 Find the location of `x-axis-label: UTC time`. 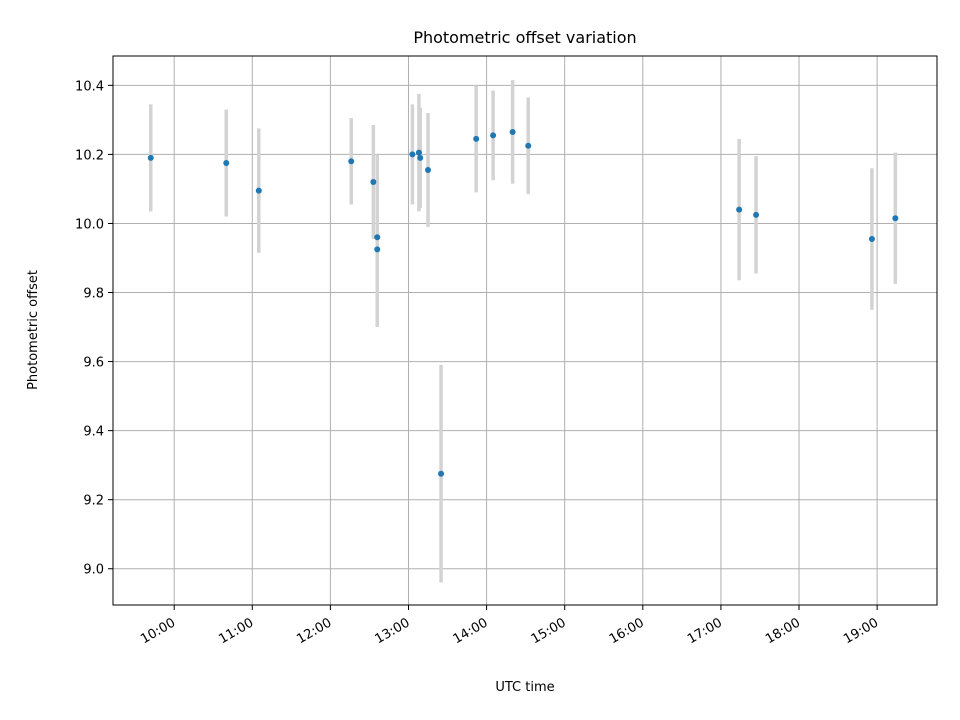

x-axis-label: UTC time is located at coordinates (524, 687).